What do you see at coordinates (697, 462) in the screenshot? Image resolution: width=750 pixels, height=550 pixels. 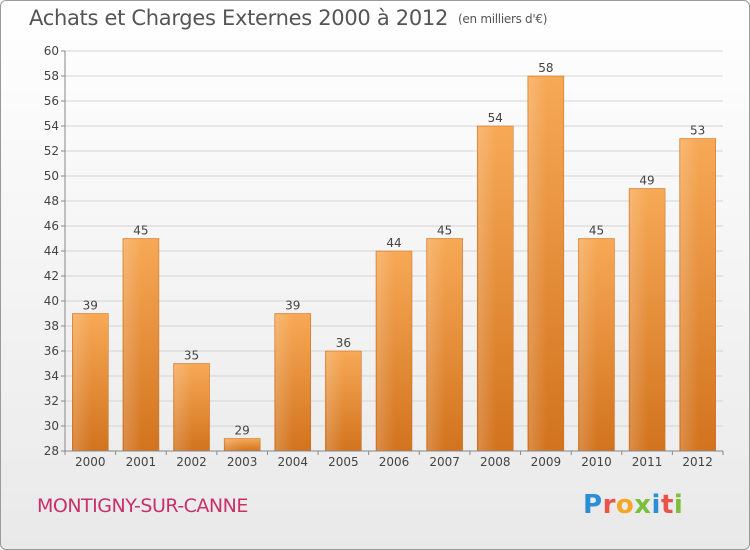 I see `x-tick-label: 2012` at bounding box center [697, 462].